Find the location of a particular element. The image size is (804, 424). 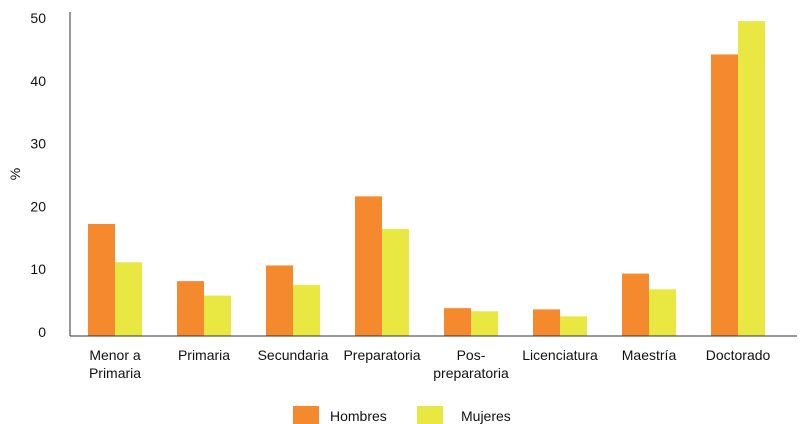

x-tick-label: Preparatoria is located at coordinates (381, 355).